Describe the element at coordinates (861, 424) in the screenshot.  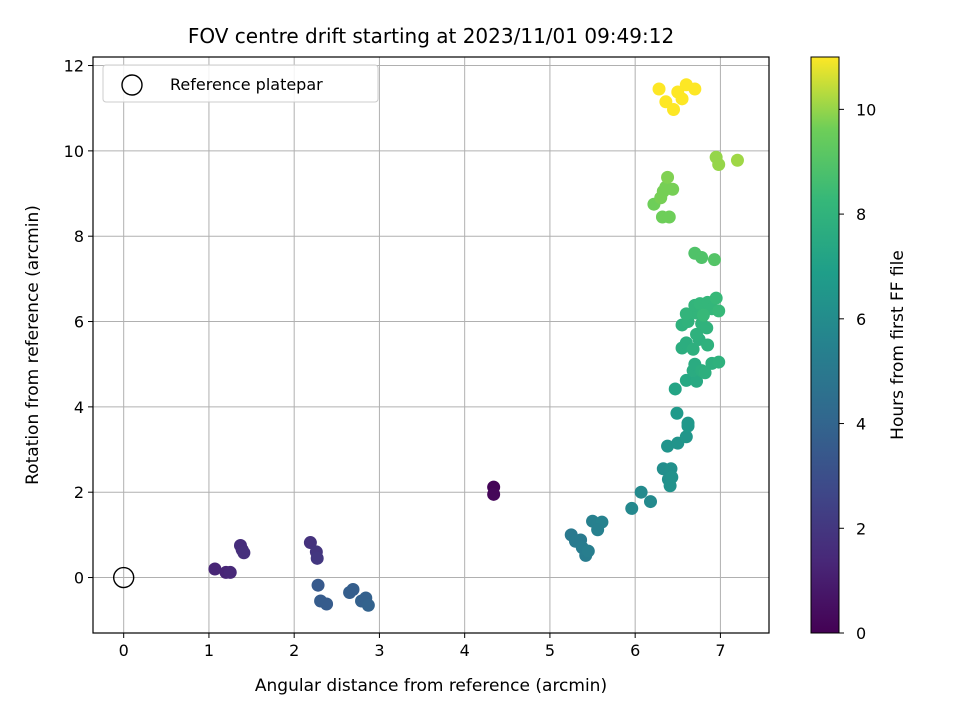
I see `colorbar-tick-label: 4` at that location.